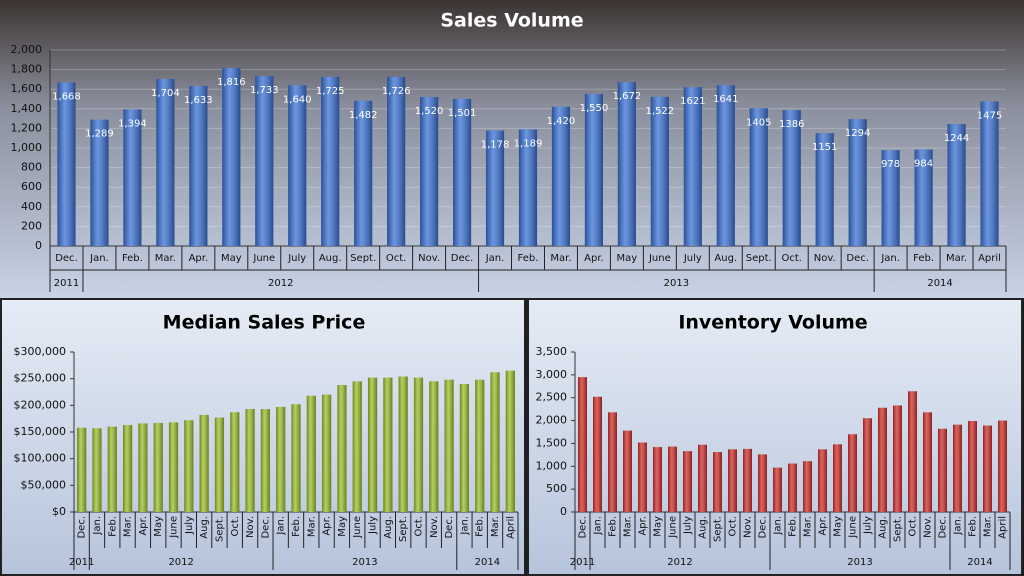 This screenshot has height=576, width=1024. Describe the element at coordinates (231, 82) in the screenshot. I see `value-label: 1,816` at that location.